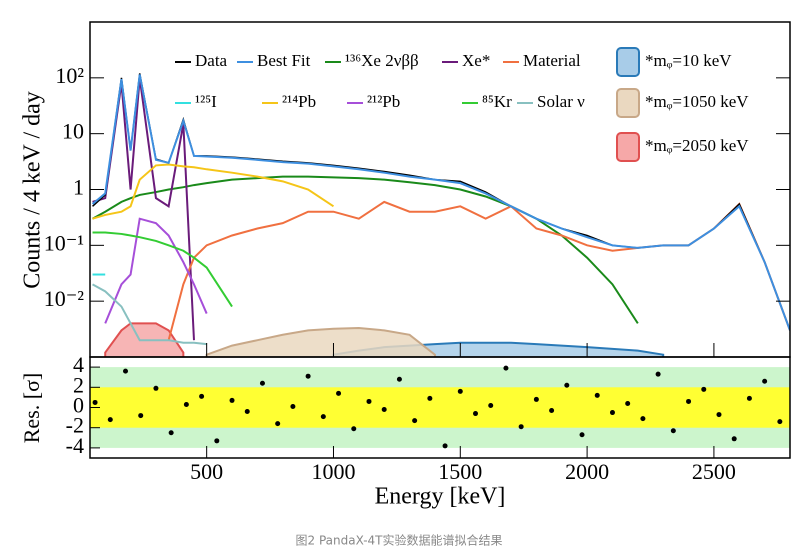 The image size is (798, 560). What do you see at coordinates (78, 384) in the screenshot?
I see `res-tick-label: 2` at bounding box center [78, 384].